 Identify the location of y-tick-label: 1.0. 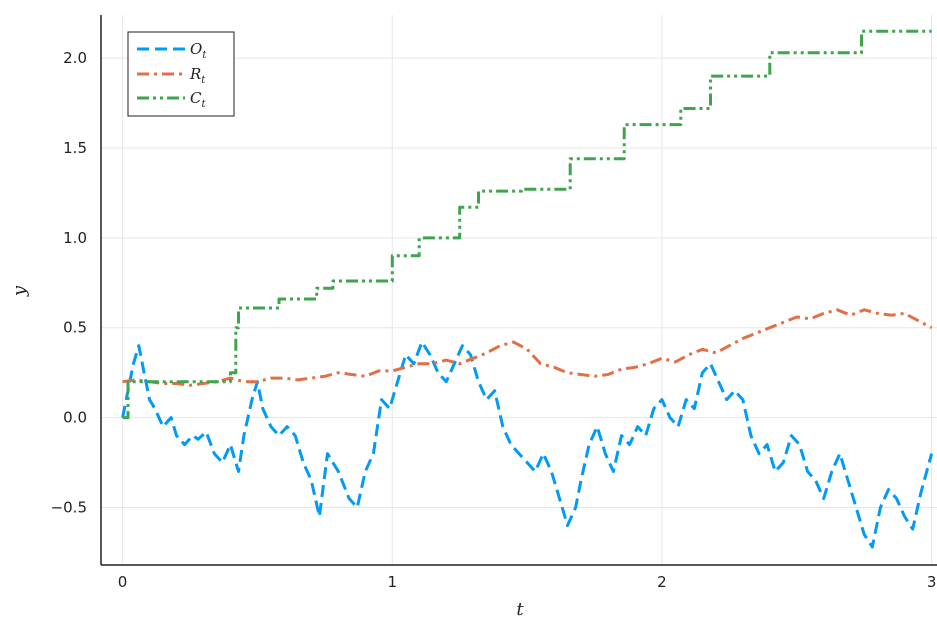
(75, 238).